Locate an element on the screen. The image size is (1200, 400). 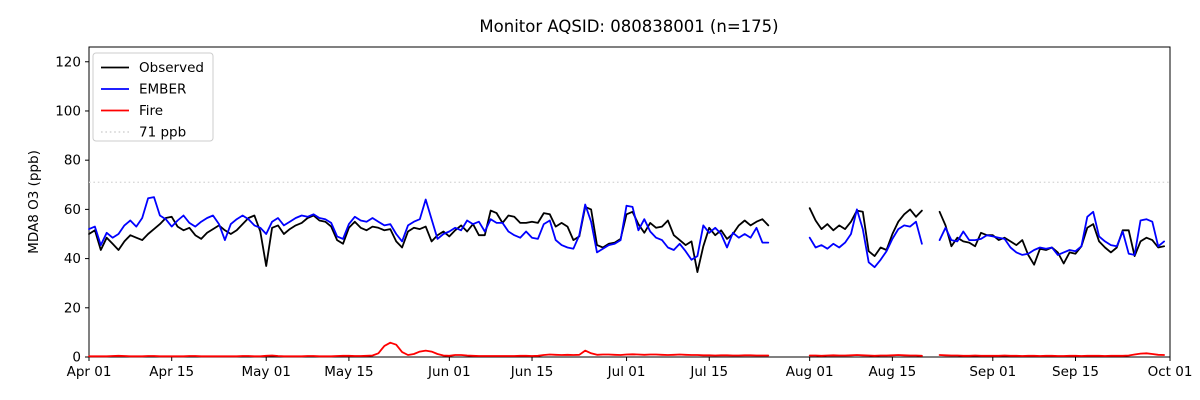
x-tick-label: May 15 is located at coordinates (348, 372).